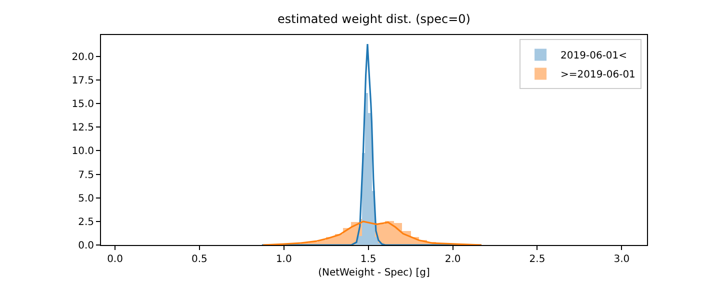 The width and height of the screenshot is (720, 288). What do you see at coordinates (368, 259) in the screenshot?
I see `x-tick-label: 1.5` at bounding box center [368, 259].